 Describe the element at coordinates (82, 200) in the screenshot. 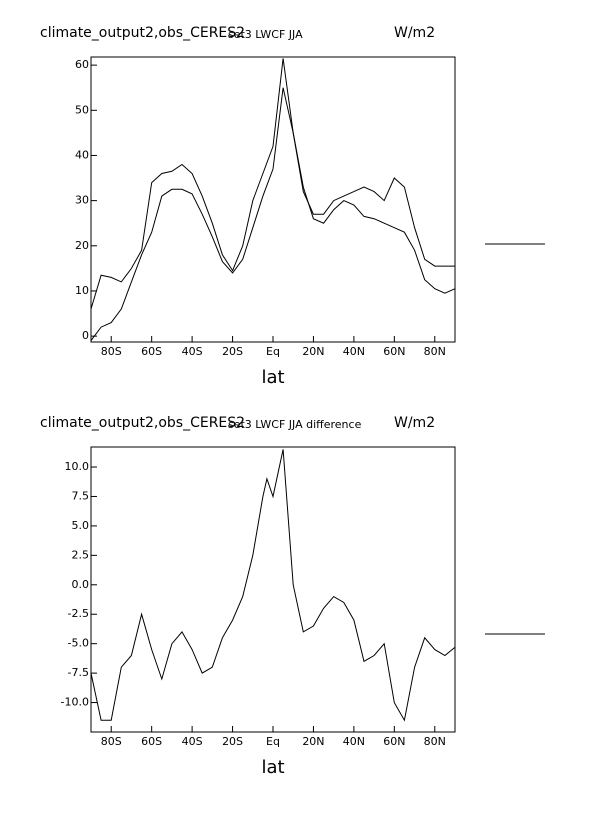

I see `y-tick-label: 30` at that location.